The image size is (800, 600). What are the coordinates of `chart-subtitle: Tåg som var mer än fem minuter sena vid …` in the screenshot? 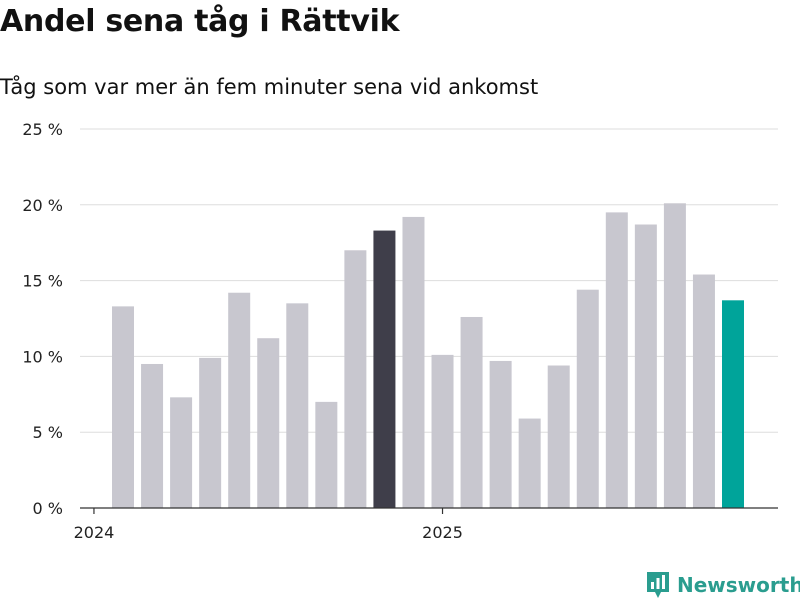 It's located at (269, 87).